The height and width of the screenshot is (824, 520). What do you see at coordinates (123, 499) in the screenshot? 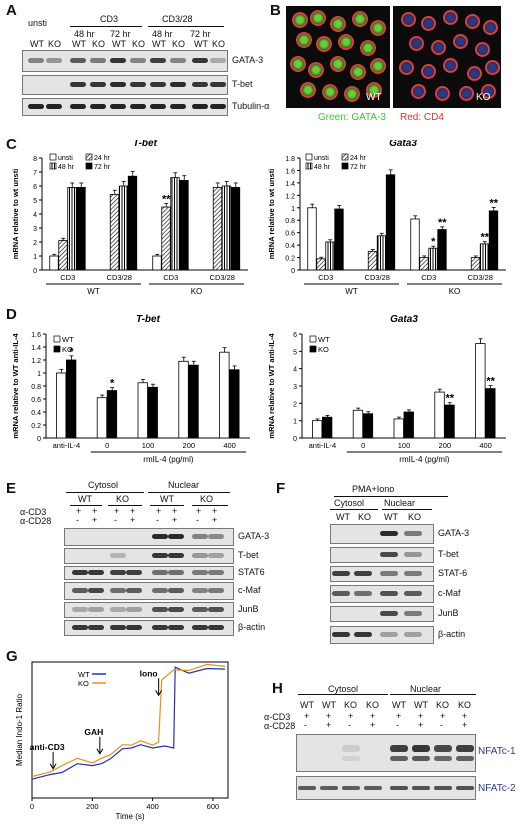
I see `genotype: KO` at bounding box center [123, 499].